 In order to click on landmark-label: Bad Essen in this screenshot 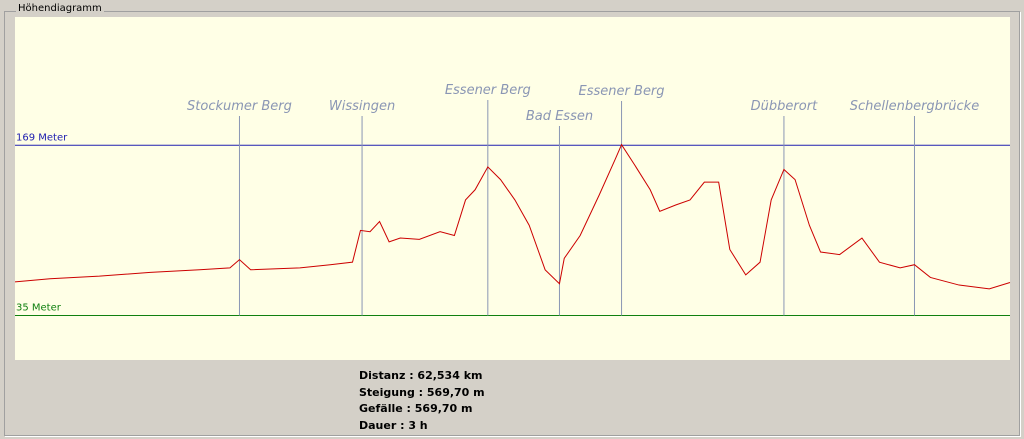, I will do `click(559, 116)`.